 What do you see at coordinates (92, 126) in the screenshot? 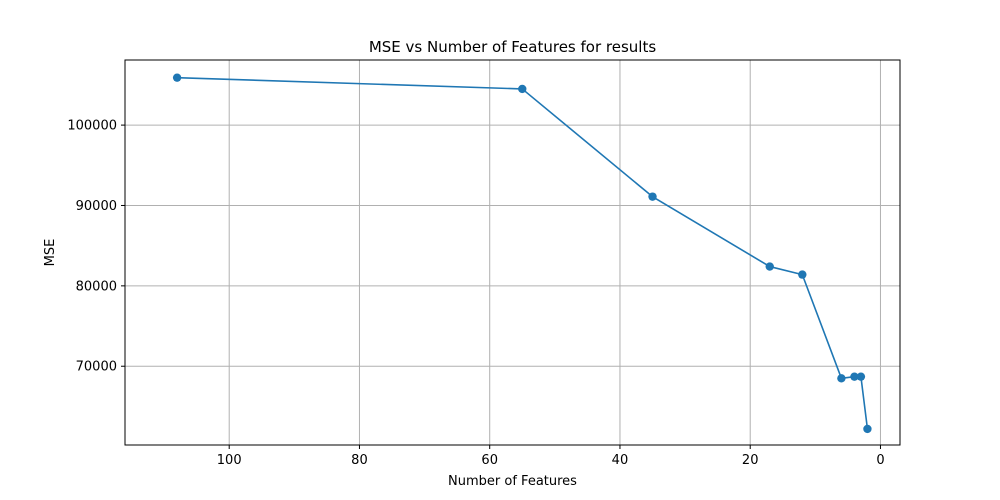
I see `y-tick-label: 100000` at bounding box center [92, 126].